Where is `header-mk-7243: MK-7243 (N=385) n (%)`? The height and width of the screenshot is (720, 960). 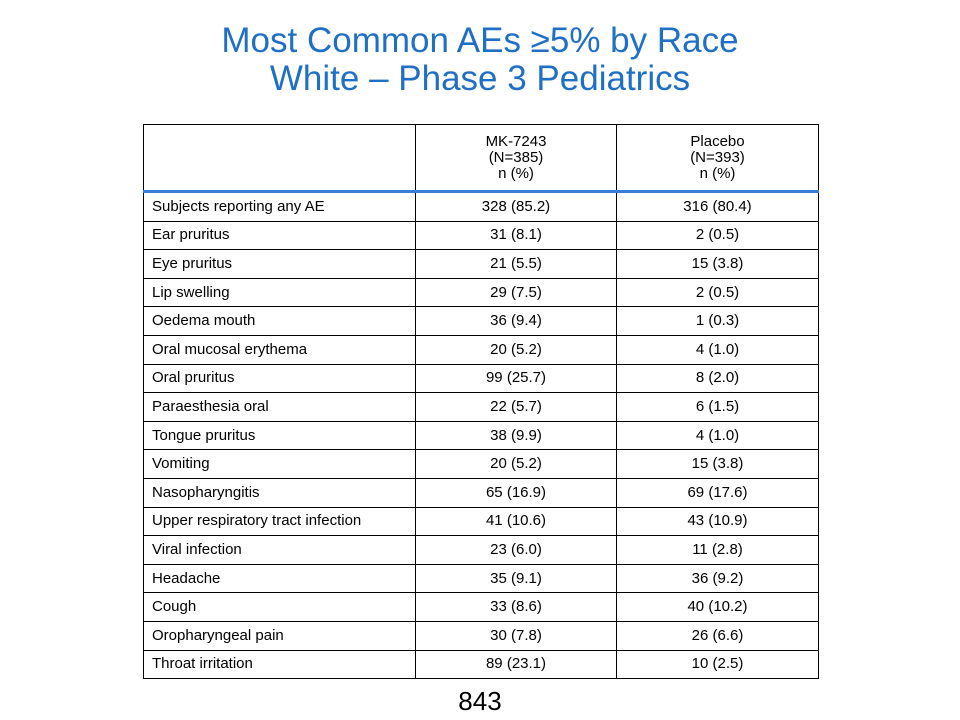 header-mk-7243: MK-7243 (N=385) n (%) is located at coordinates (516, 158).